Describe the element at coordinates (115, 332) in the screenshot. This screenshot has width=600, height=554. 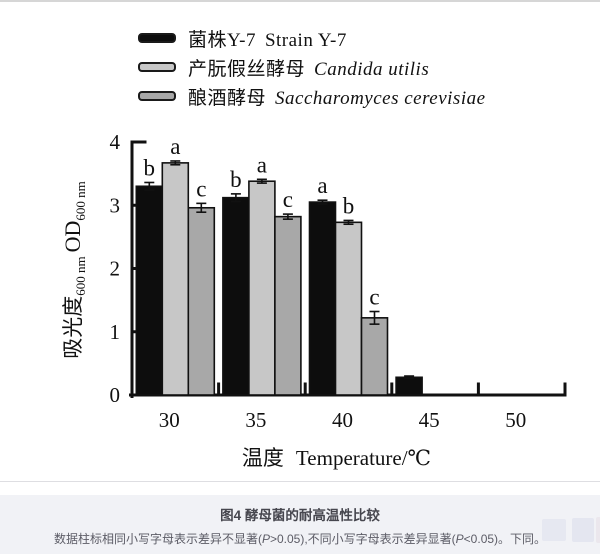
I see `svg-text: 1` at that location.